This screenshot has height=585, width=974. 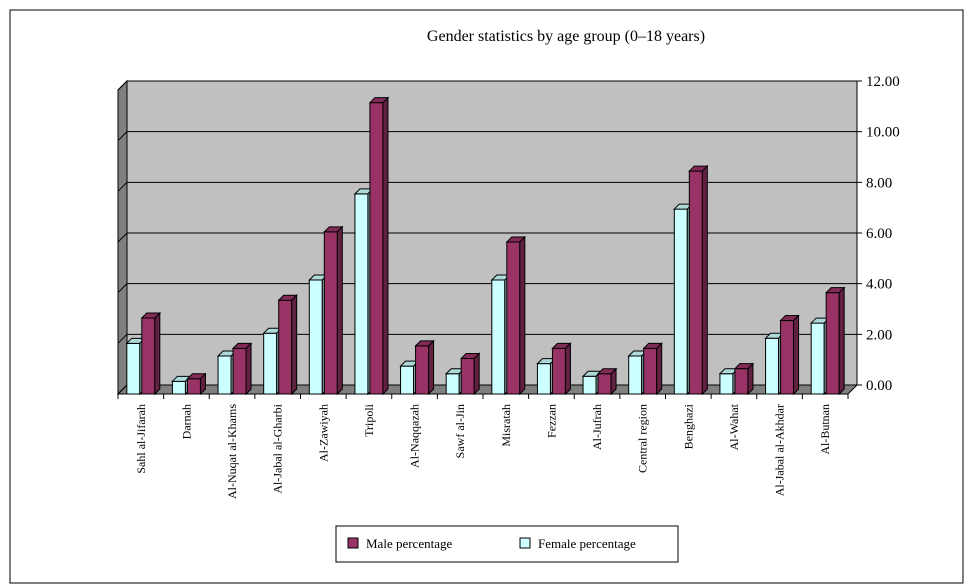 I want to click on legend-label: Female percentage, so click(x=587, y=543).